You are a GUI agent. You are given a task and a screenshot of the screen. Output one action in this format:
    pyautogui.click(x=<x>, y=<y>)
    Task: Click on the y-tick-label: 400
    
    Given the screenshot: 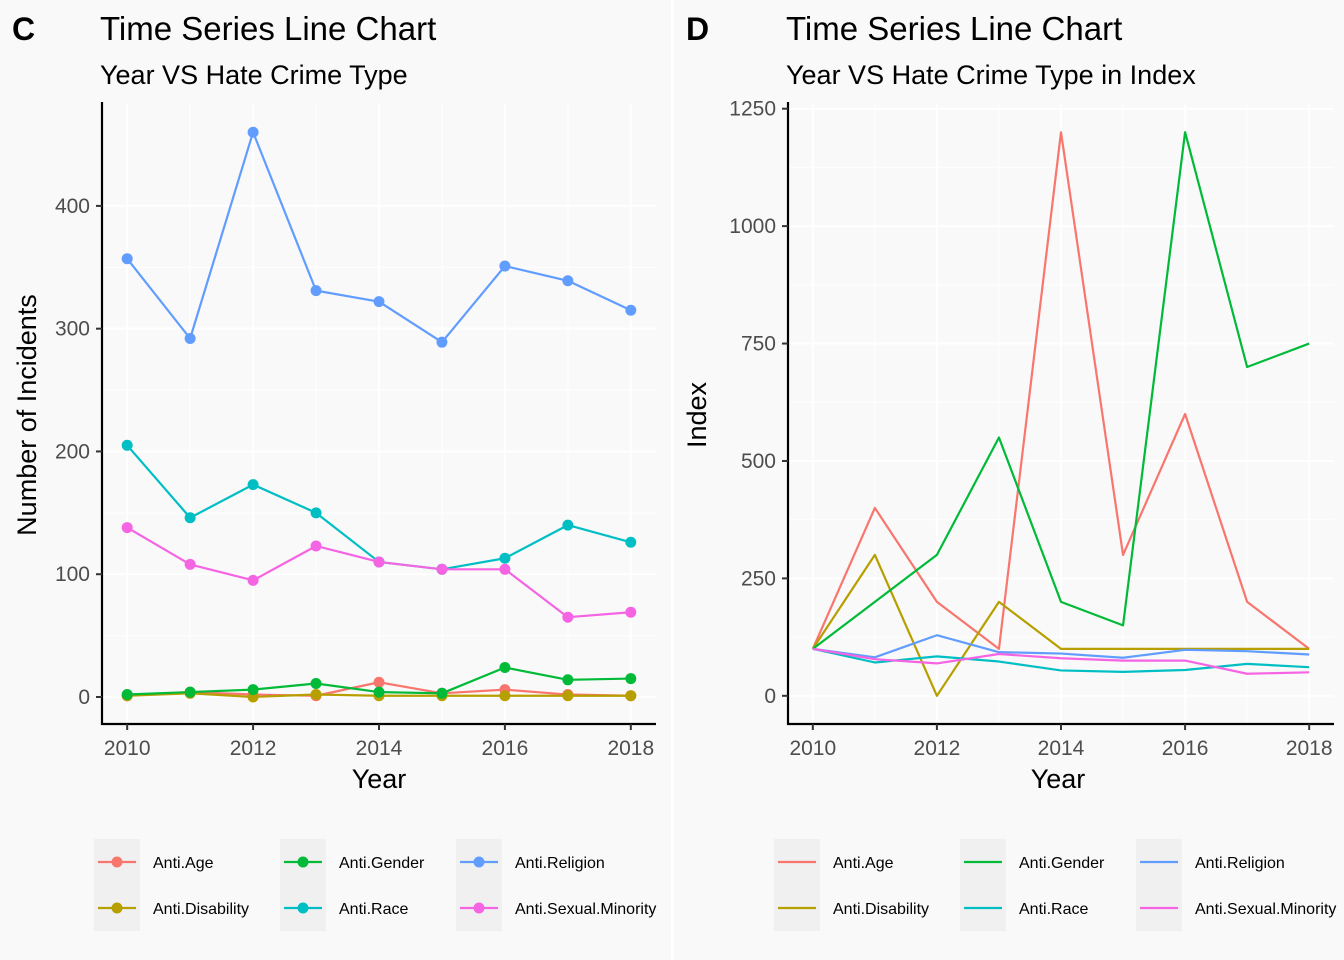 What is the action you would take?
    pyautogui.click(x=72, y=206)
    